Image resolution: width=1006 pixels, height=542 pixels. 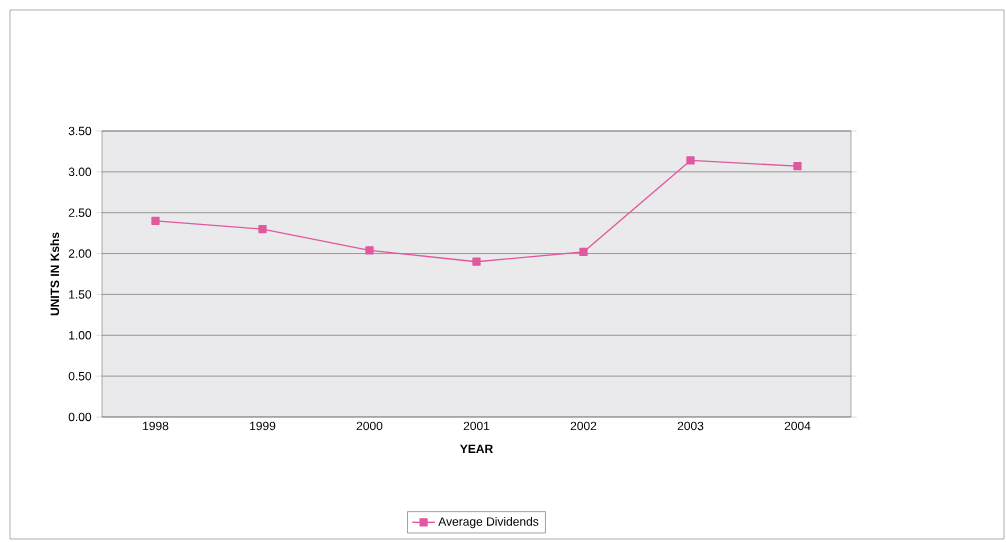 I want to click on y-tick-label: 2.00, so click(x=80, y=253).